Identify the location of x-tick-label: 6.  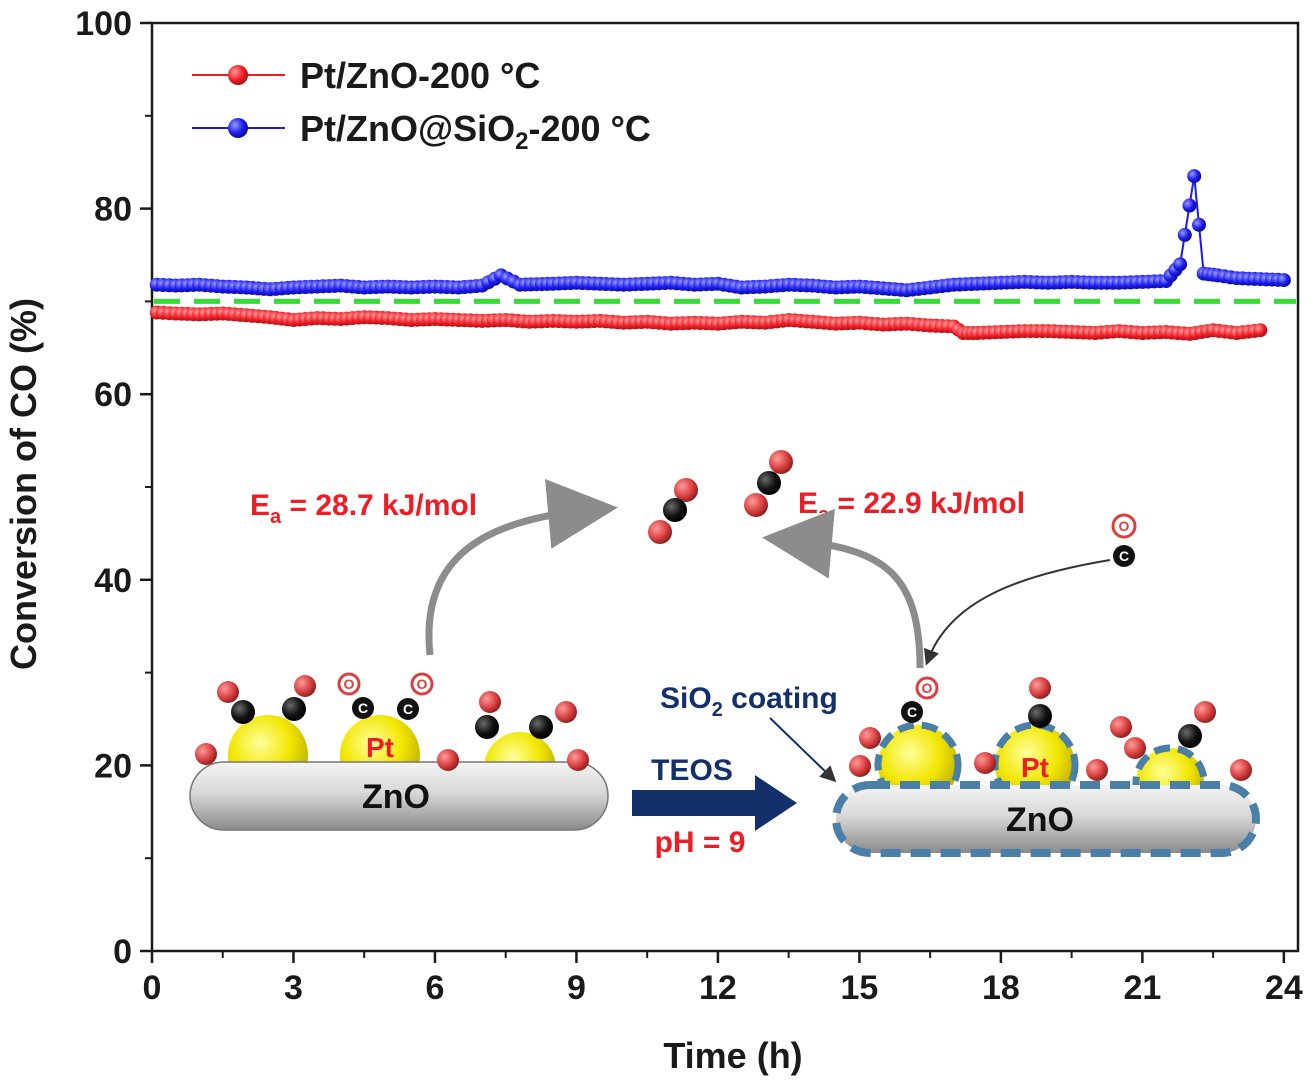
(435, 988).